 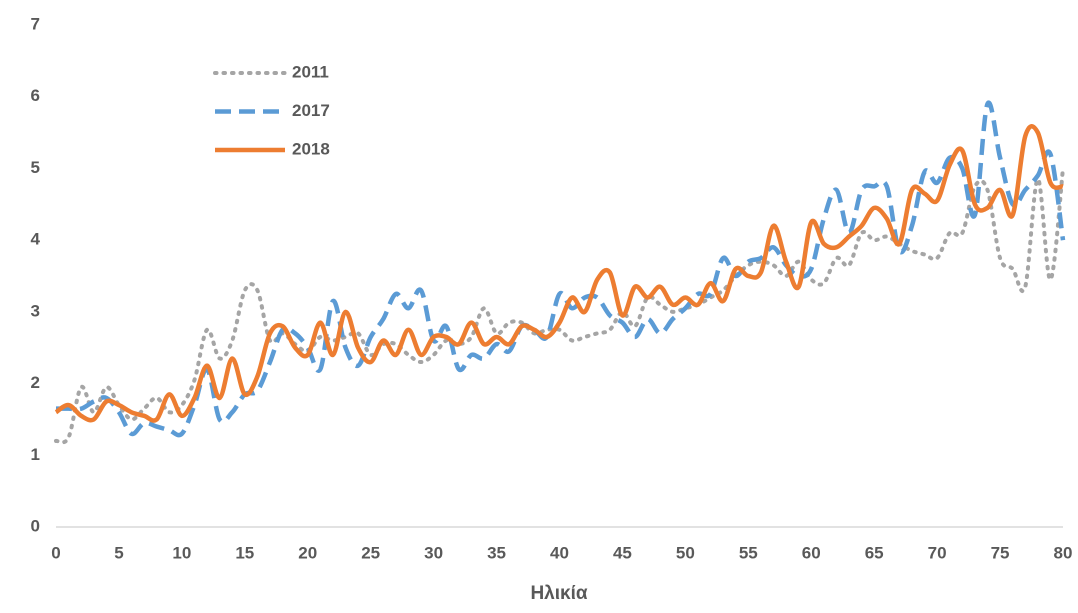 I want to click on y-tick-label: 0, so click(x=35, y=525).